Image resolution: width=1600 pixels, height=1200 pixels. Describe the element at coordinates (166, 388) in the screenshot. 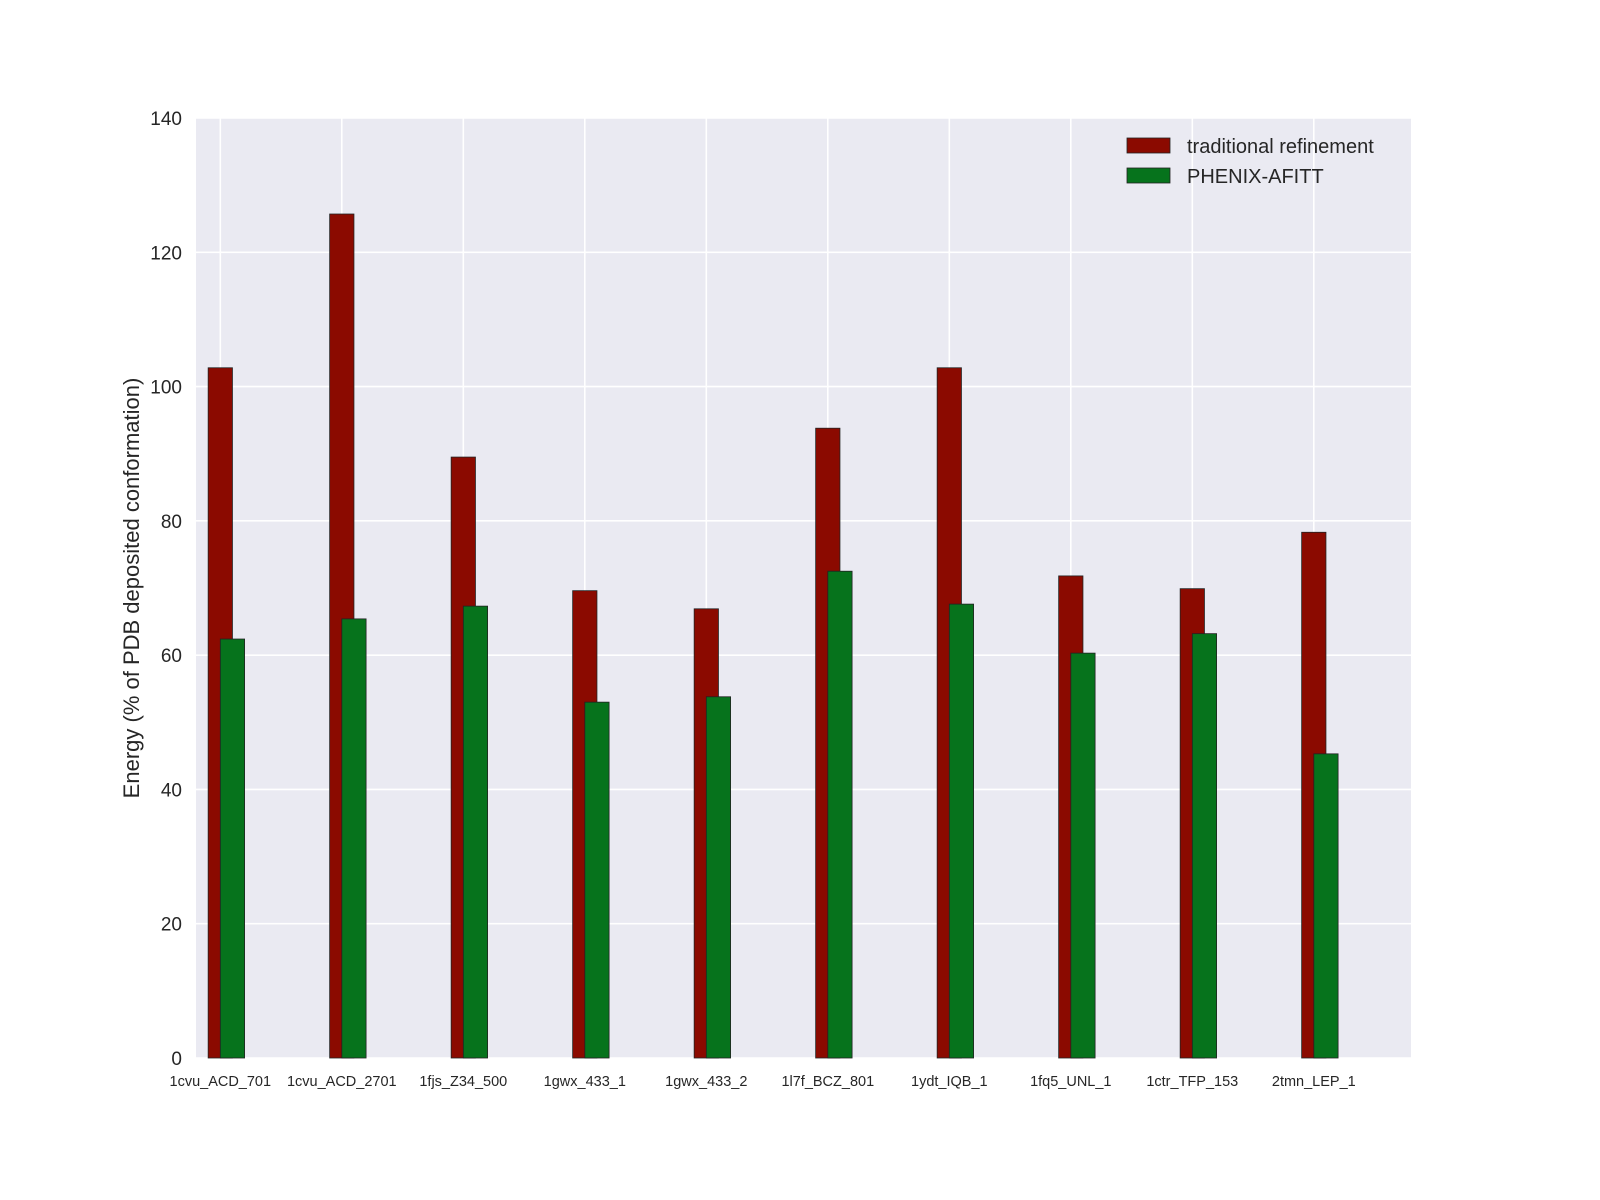

I see `y-tick-label: 100` at that location.